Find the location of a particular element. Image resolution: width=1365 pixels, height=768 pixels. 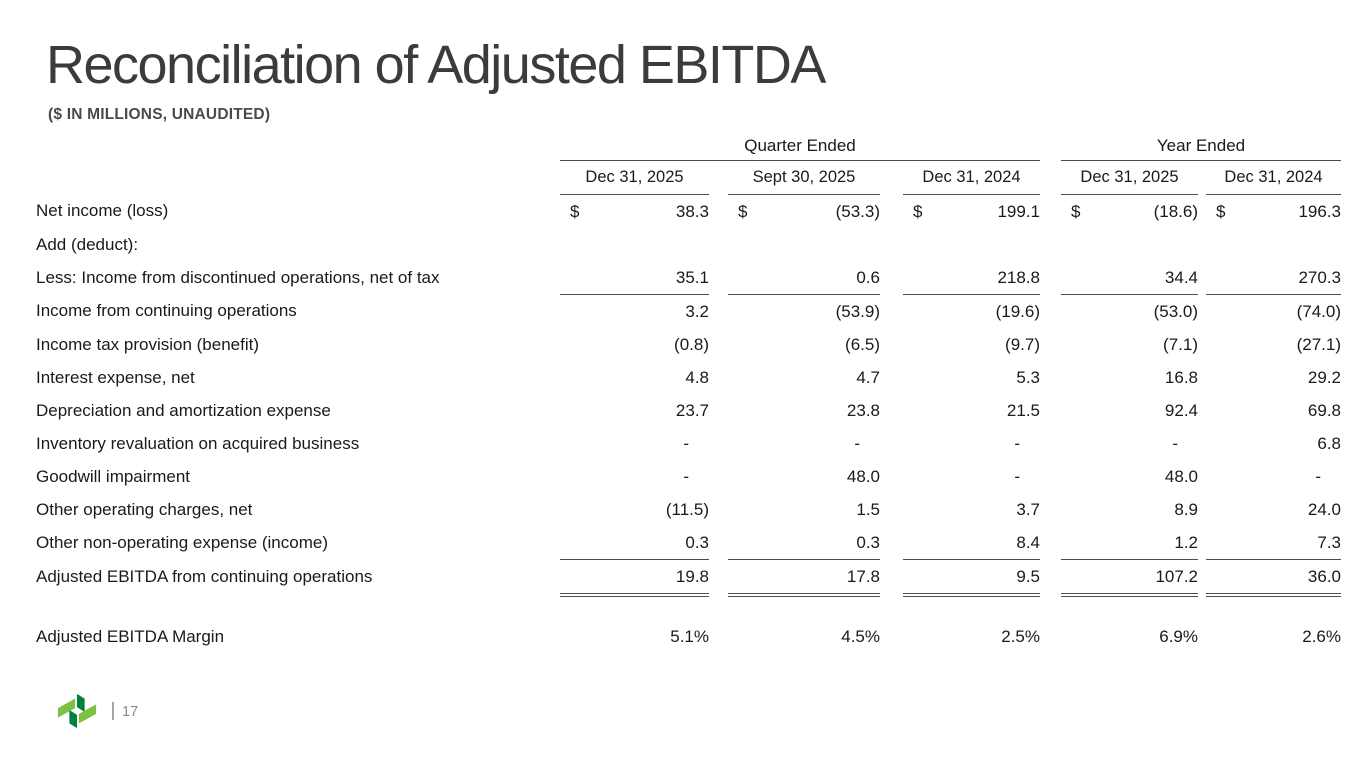

cell-number: 199.1 is located at coordinates (1018, 211).